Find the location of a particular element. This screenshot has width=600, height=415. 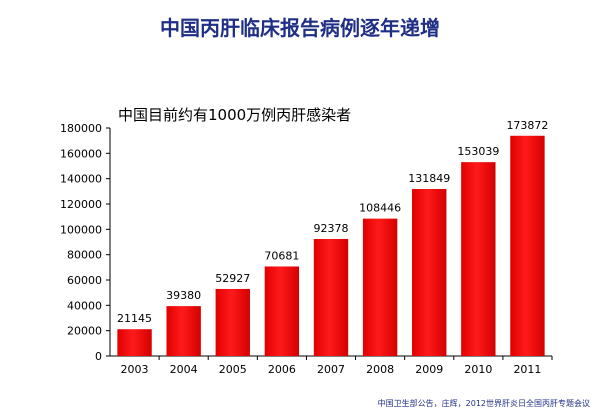

y-tick-label: 160000 is located at coordinates (81, 153).